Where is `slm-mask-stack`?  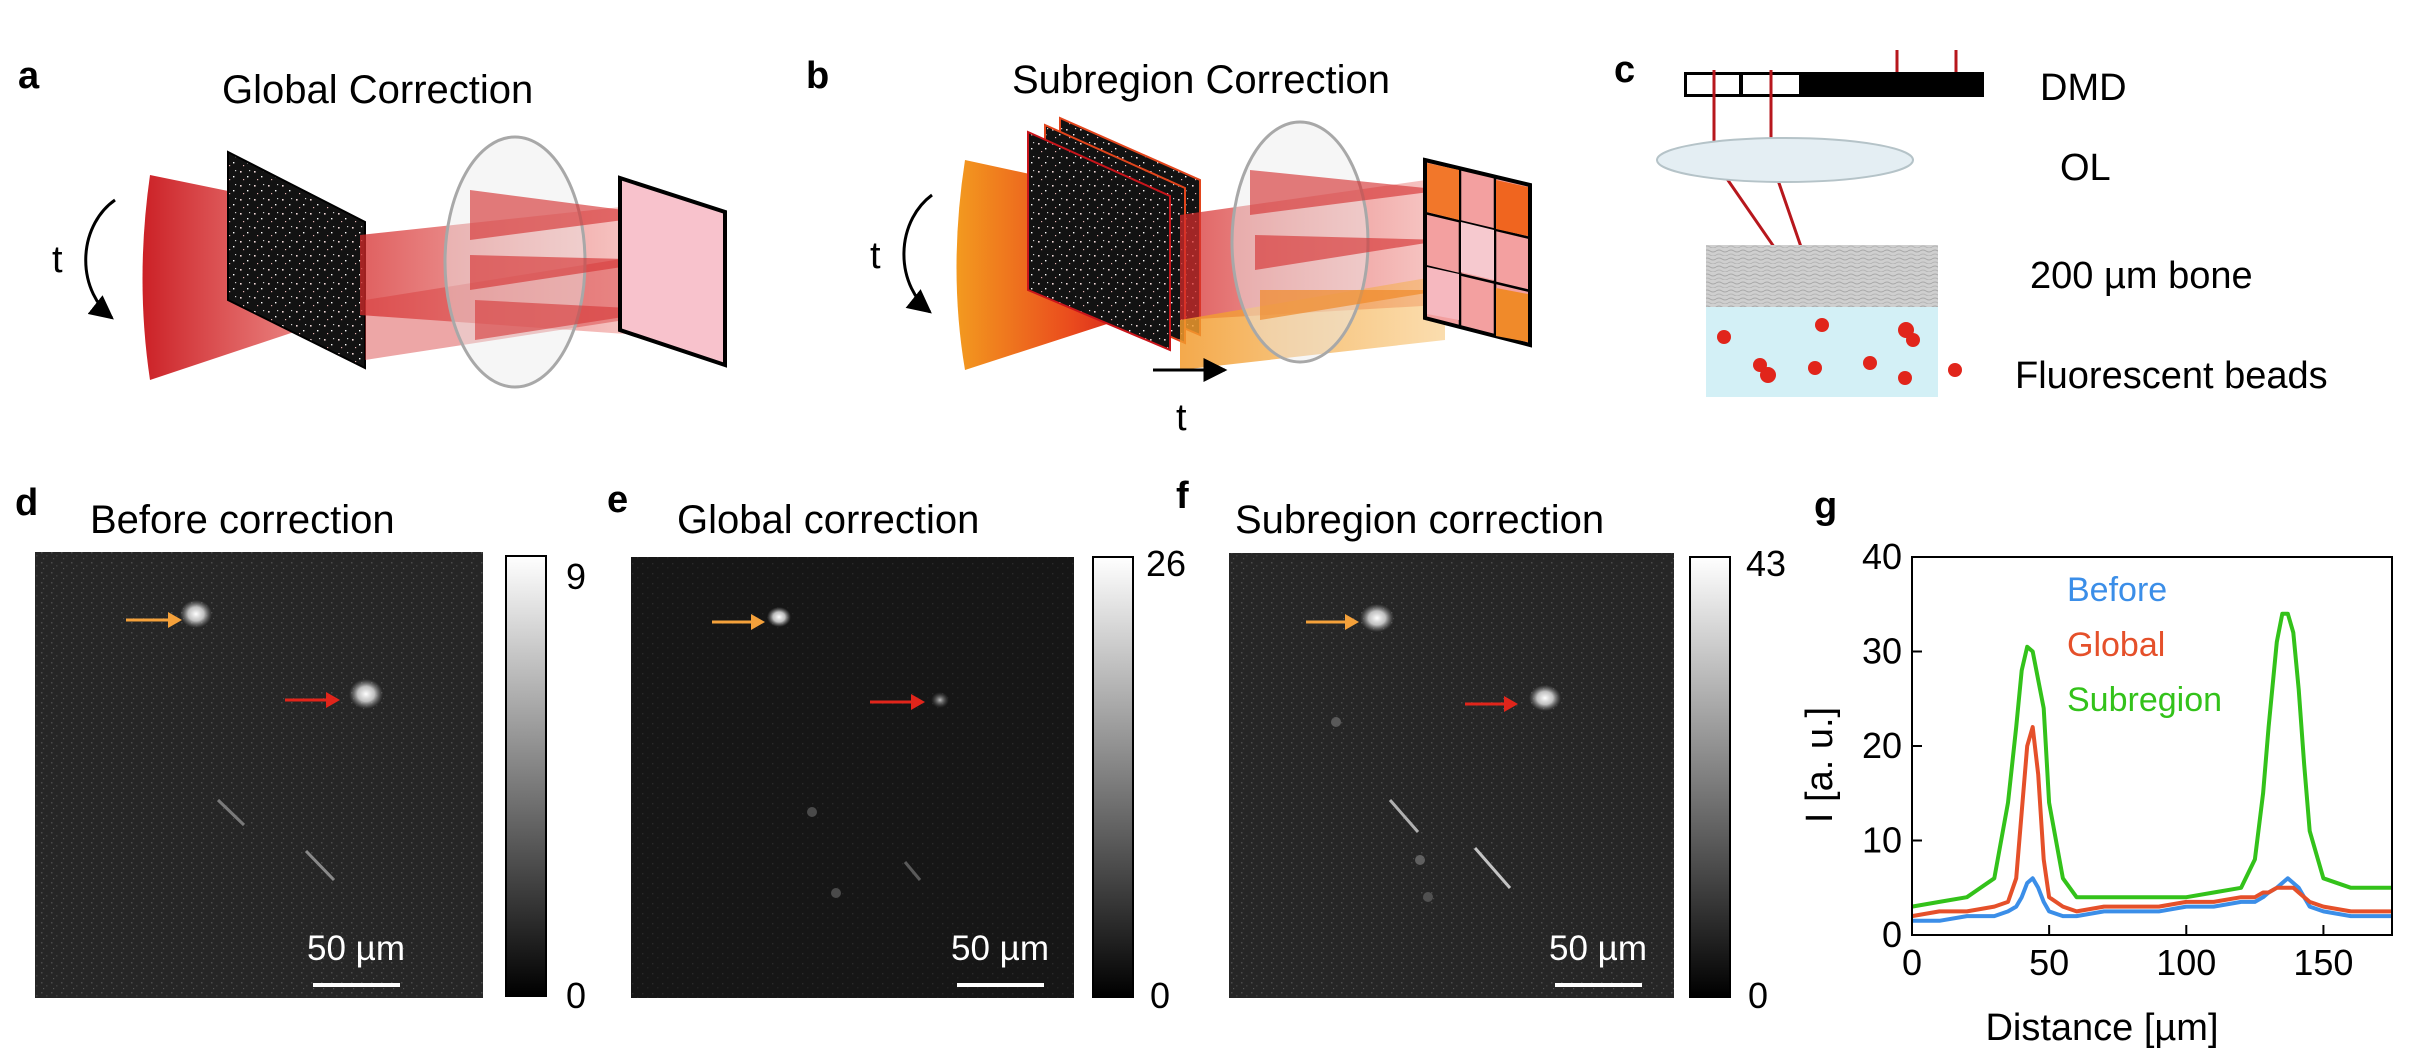 slm-mask-stack is located at coordinates (1099, 241).